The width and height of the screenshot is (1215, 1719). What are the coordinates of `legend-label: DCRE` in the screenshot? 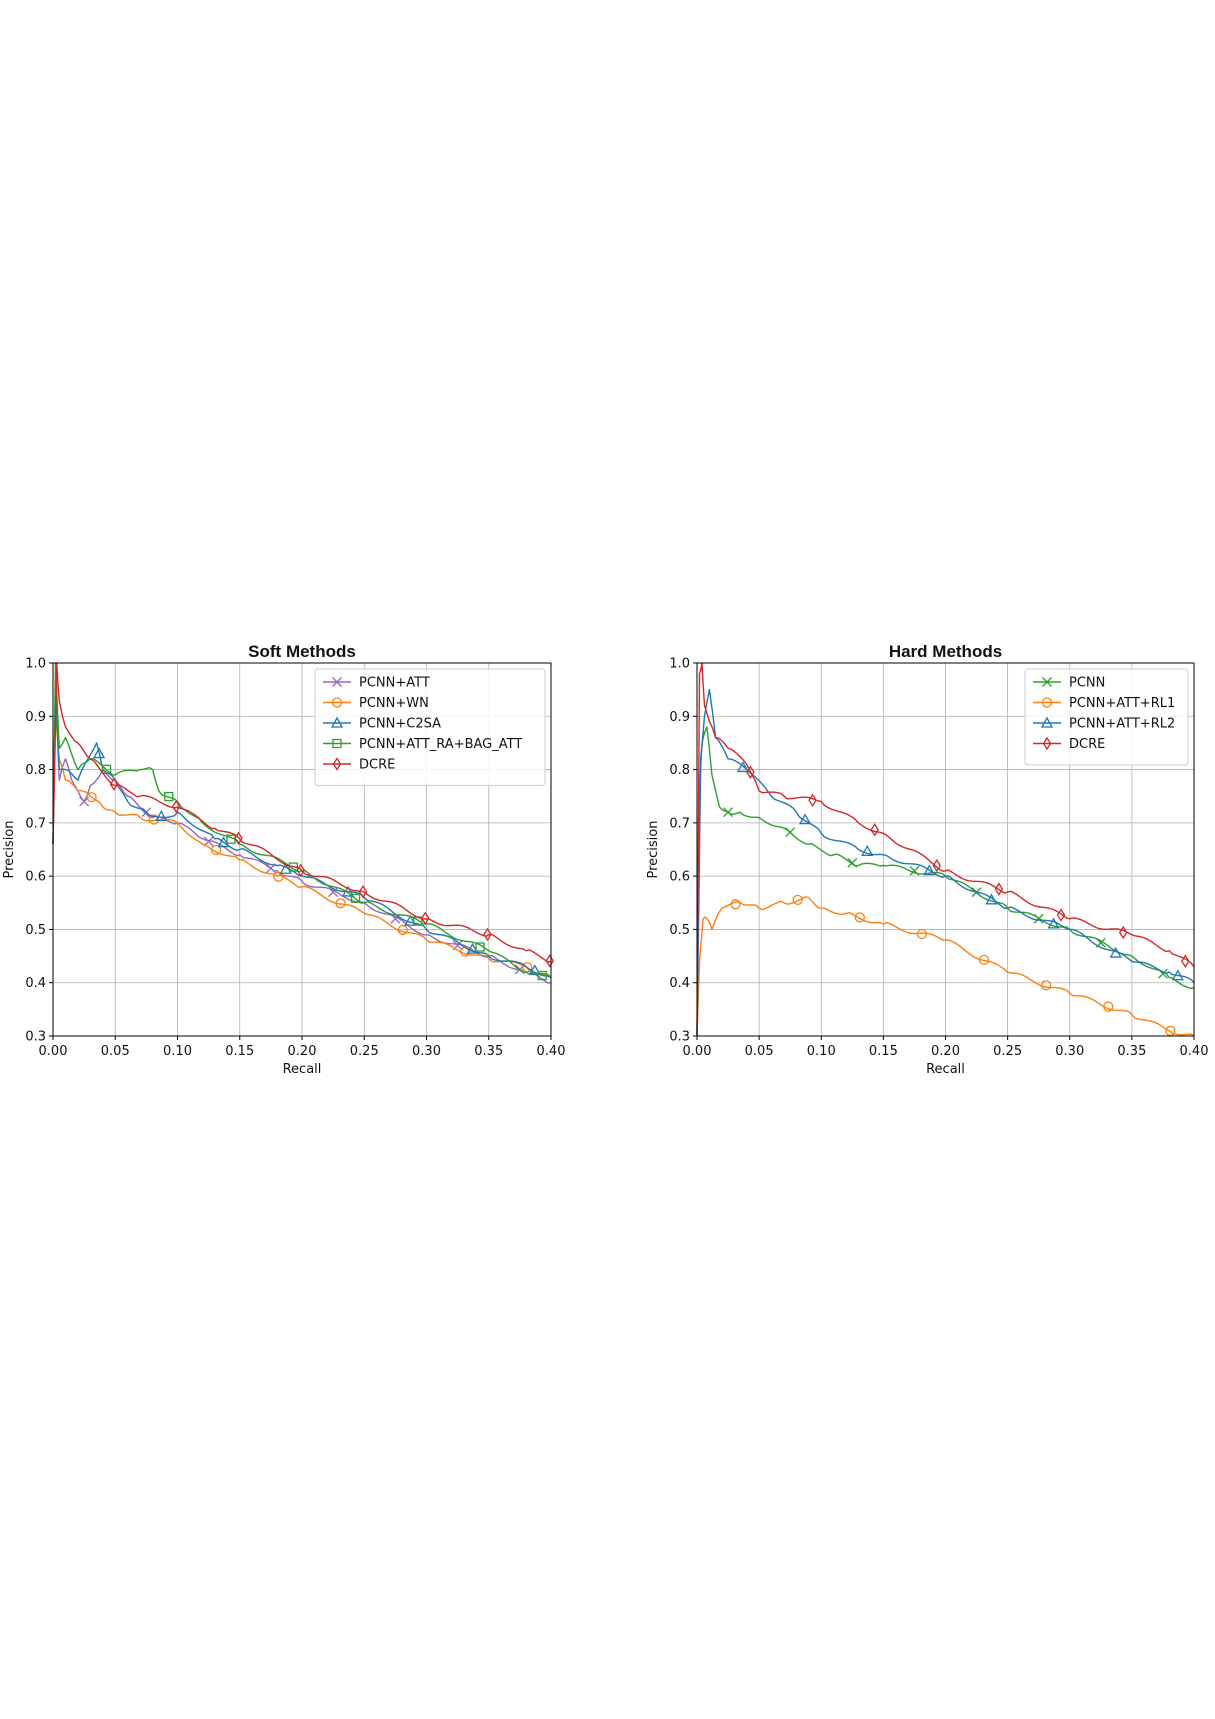 It's located at (377, 765).